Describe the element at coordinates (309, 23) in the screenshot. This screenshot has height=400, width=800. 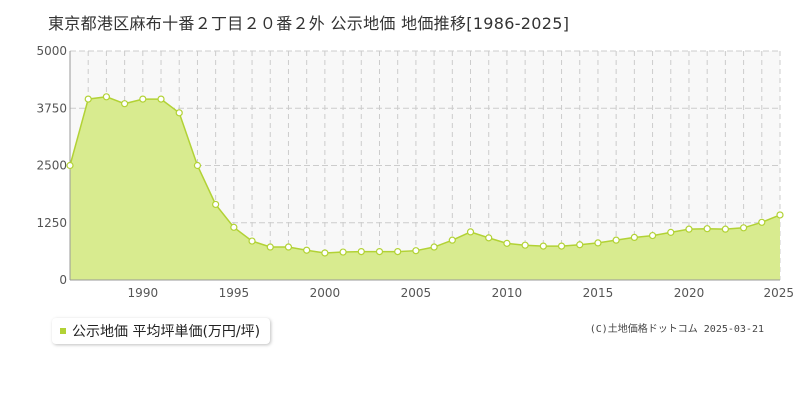
I see `chart-title: 東京都港区麻布十番２丁目２０番２外 公示地価 地価推移[1986-2025]` at that location.